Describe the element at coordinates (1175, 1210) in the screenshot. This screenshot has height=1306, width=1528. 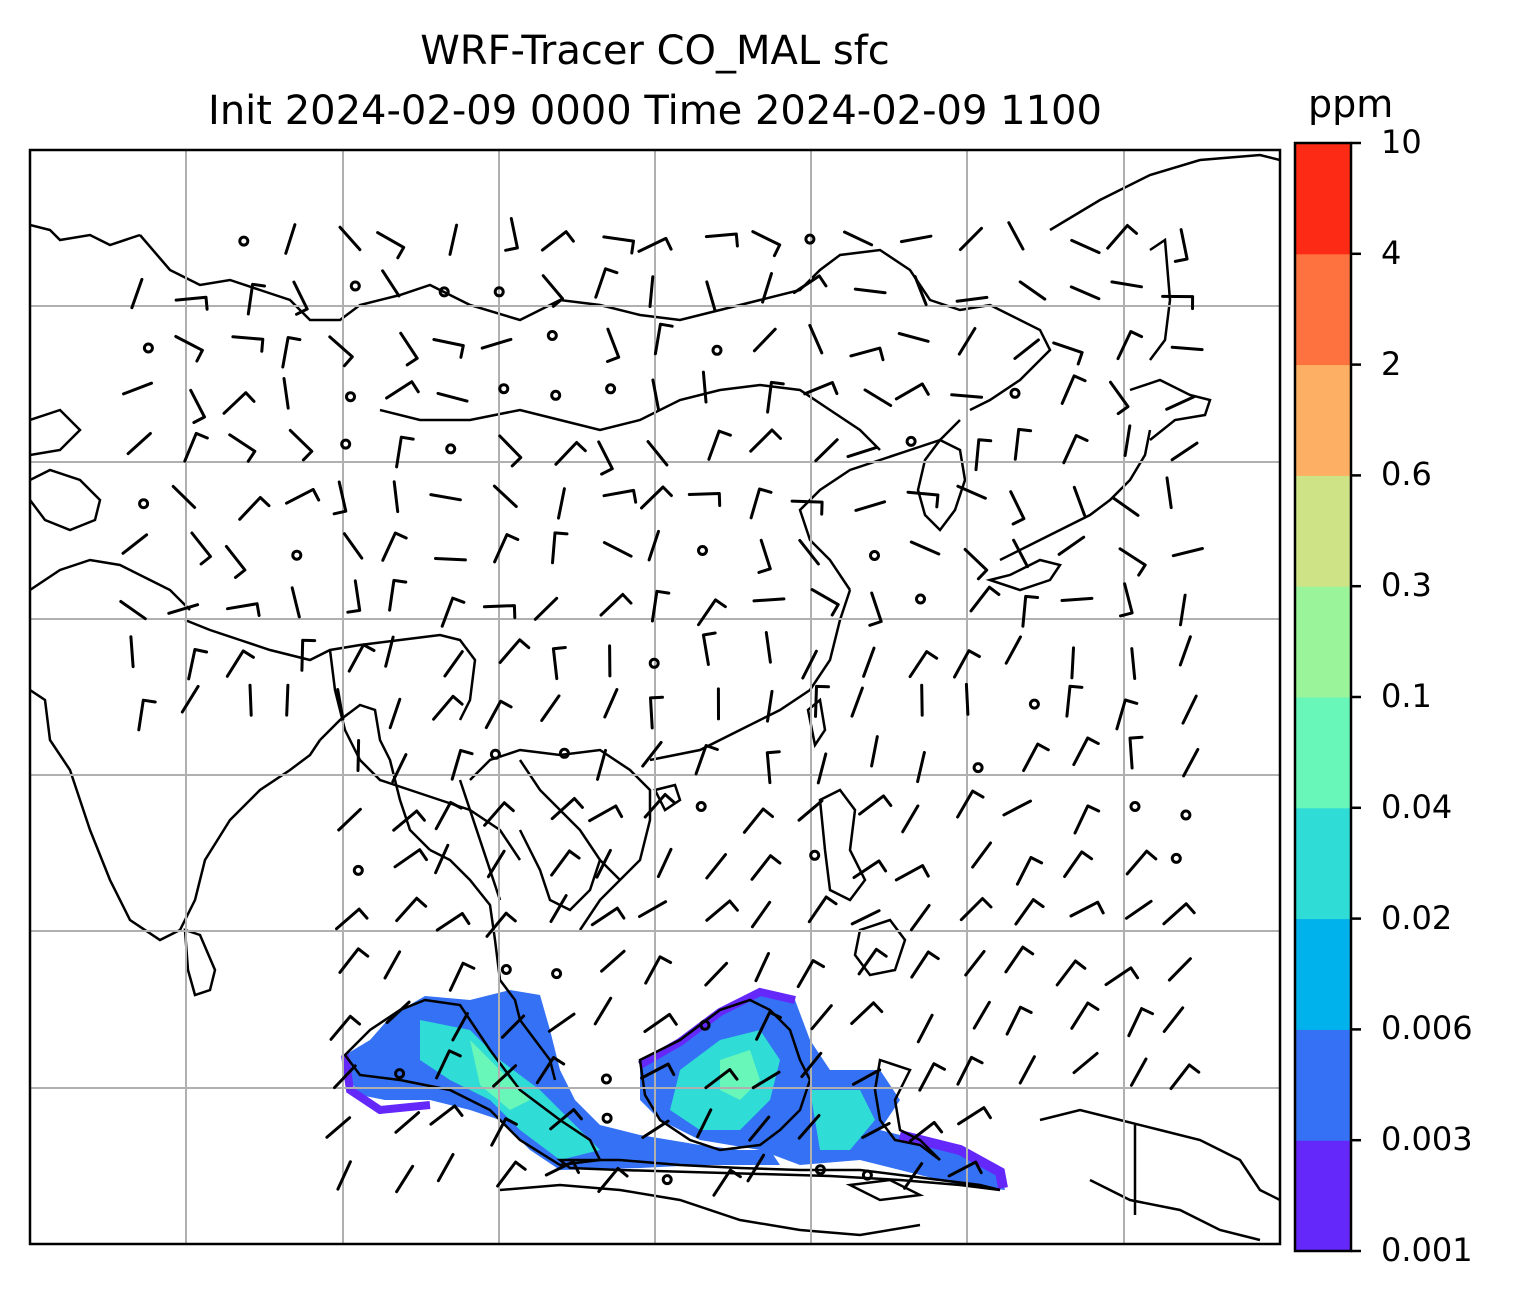
I see `new-guinea-south` at that location.